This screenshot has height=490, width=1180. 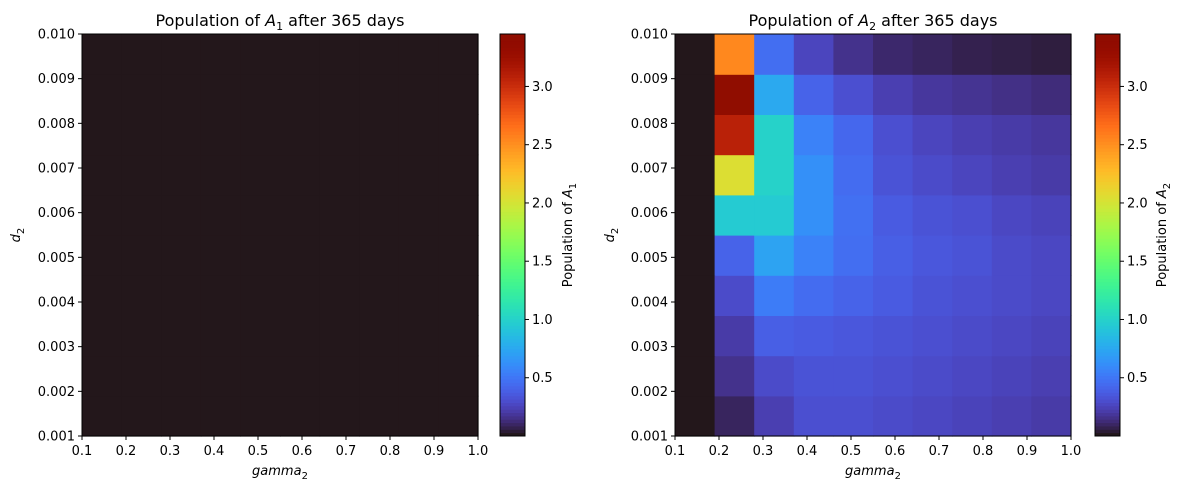 What do you see at coordinates (270, 20) in the screenshot?
I see `title-var: A` at bounding box center [270, 20].